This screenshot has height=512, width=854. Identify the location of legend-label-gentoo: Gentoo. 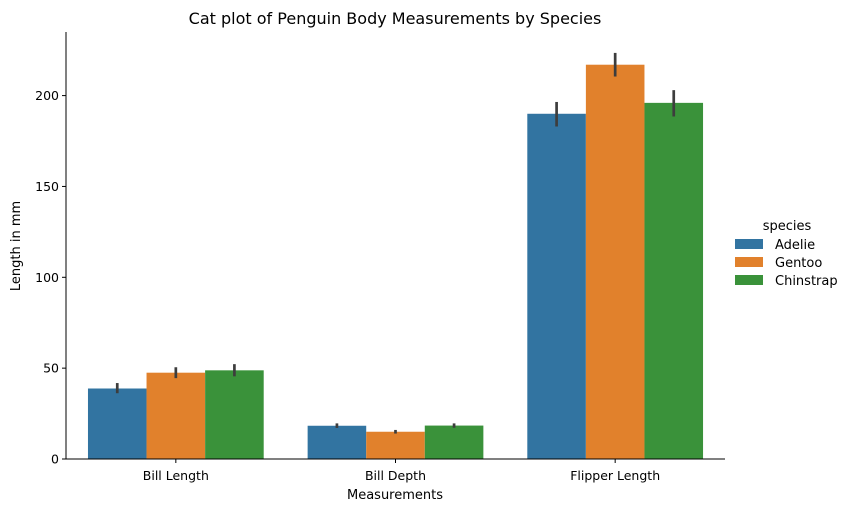
(798, 263).